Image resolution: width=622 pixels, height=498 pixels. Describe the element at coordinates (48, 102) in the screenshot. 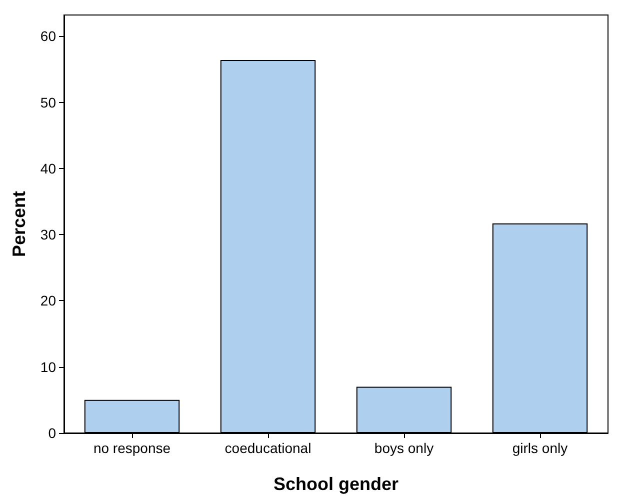

I see `y-tick-label: 50` at that location.